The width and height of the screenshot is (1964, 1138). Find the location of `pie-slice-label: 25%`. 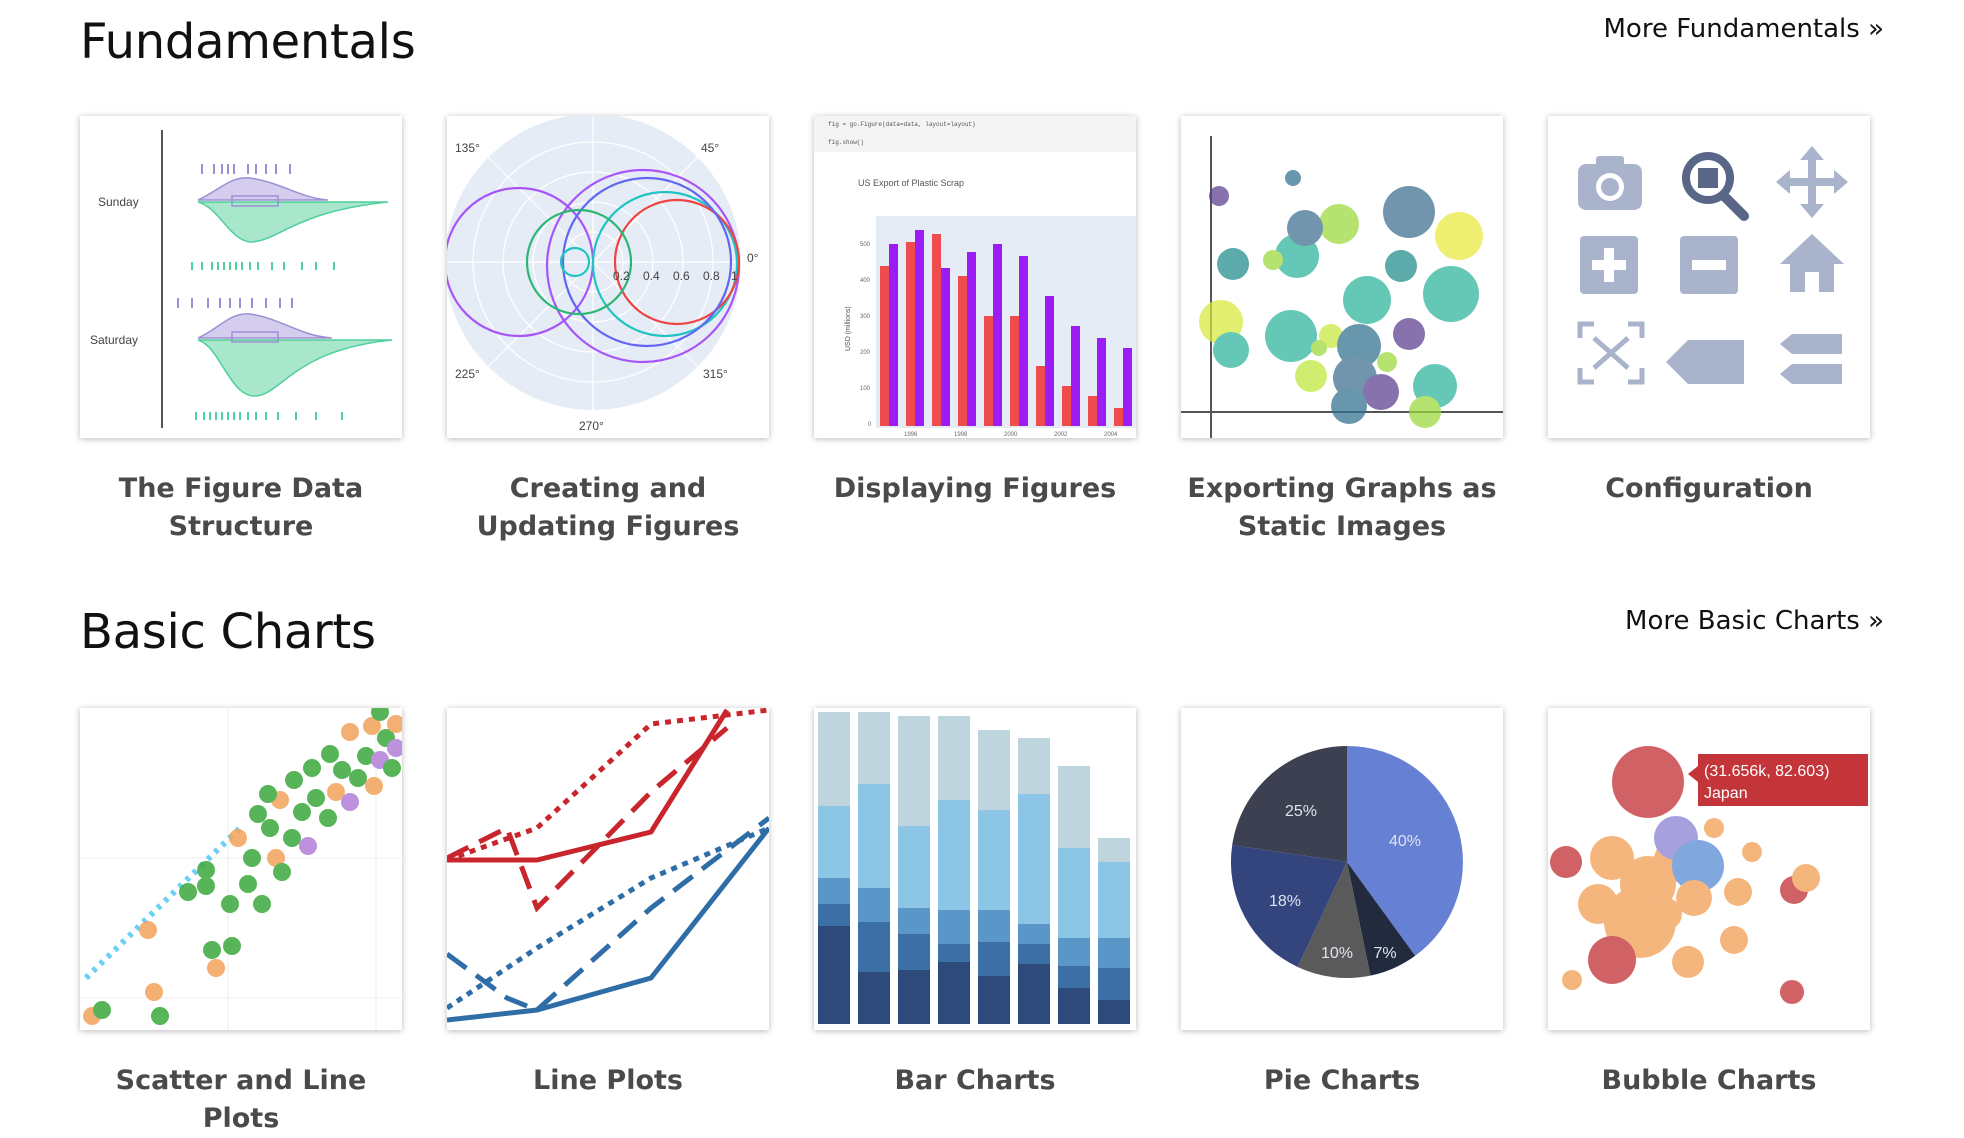

pie-slice-label: 25% is located at coordinates (1301, 811).